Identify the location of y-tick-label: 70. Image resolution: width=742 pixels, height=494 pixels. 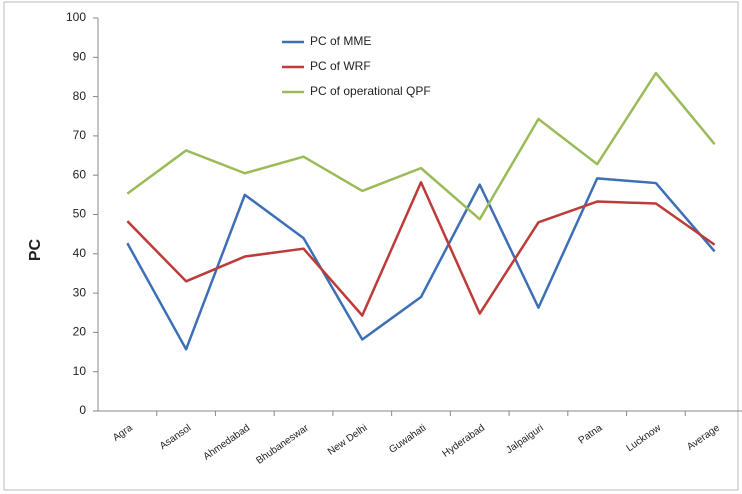
(80, 135).